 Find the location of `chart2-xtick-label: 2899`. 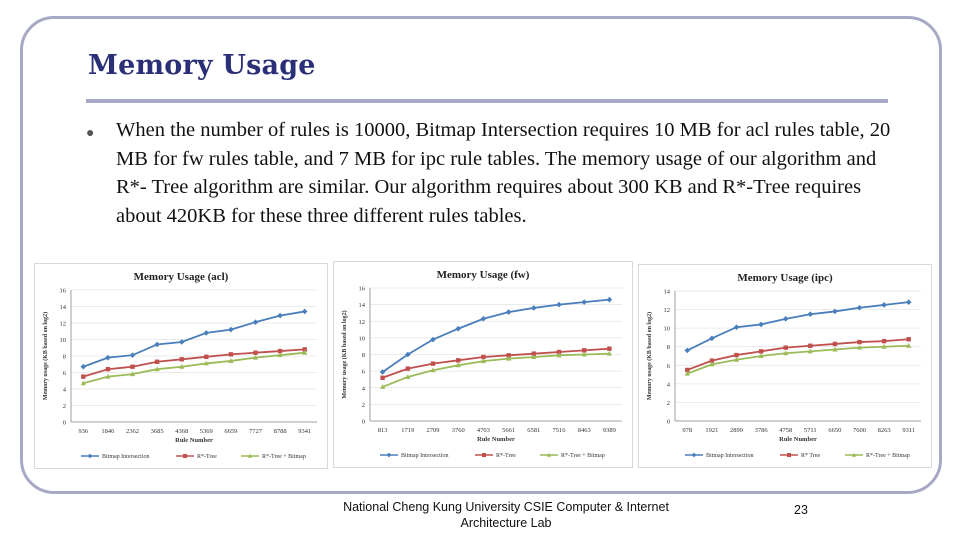

chart2-xtick-label: 2899 is located at coordinates (736, 430).